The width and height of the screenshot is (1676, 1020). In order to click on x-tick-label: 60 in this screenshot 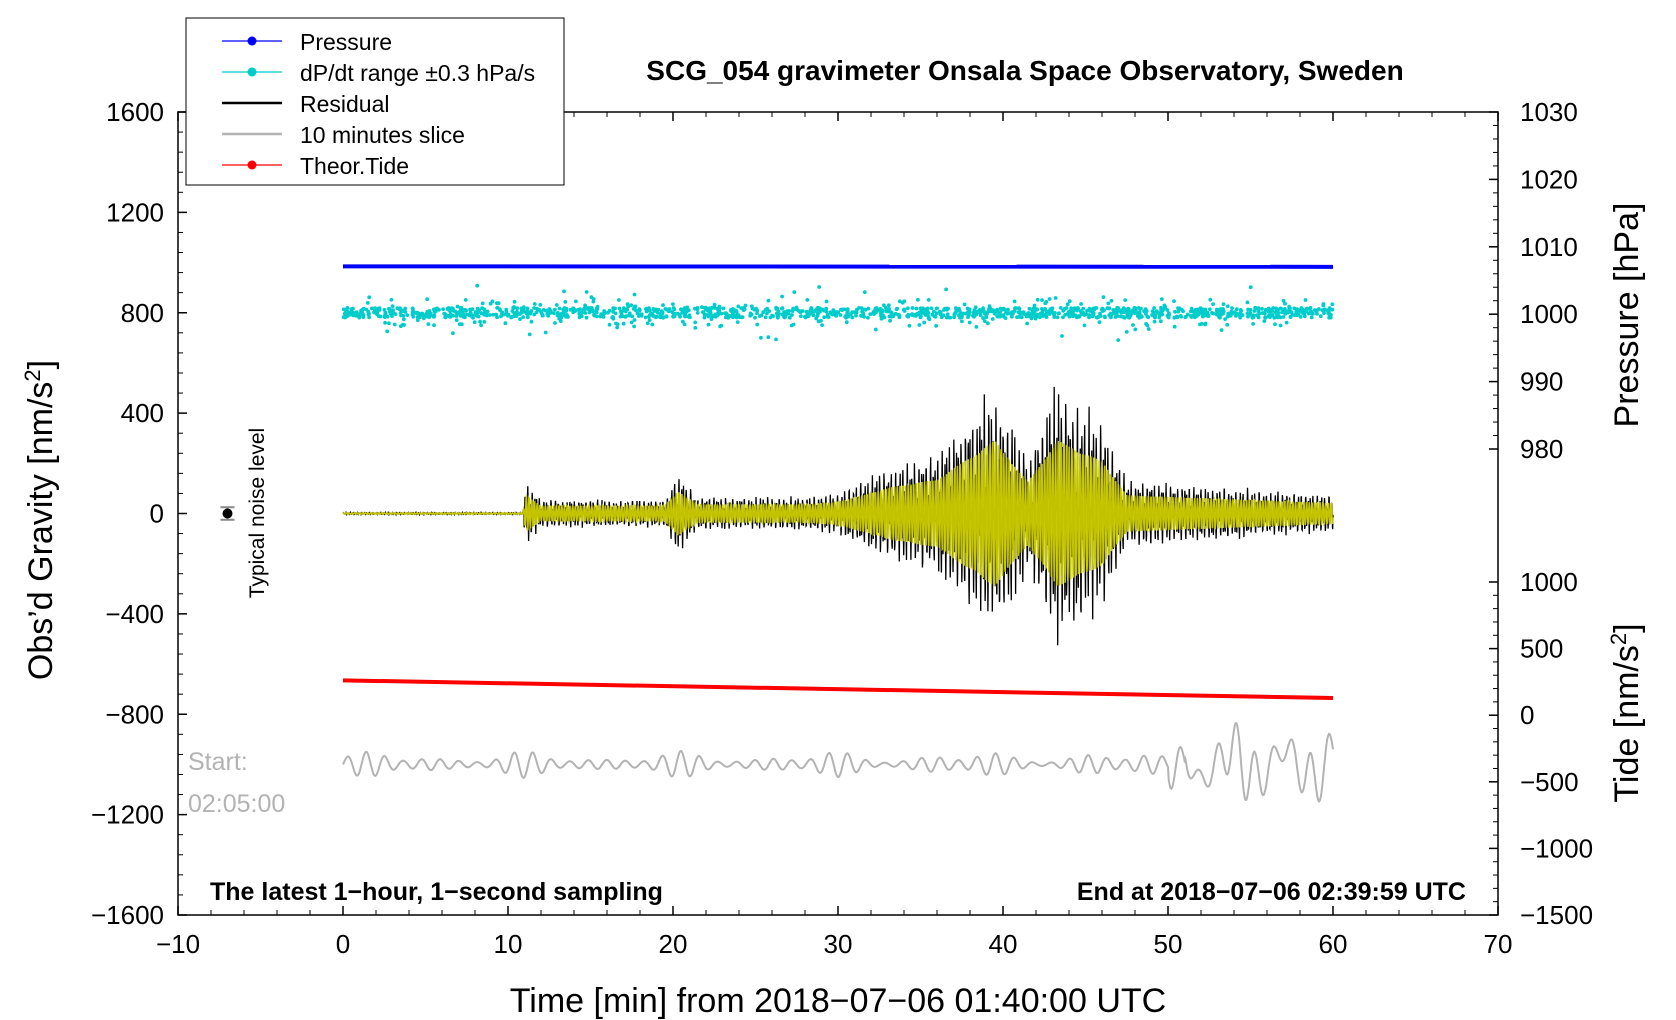, I will do `click(1333, 944)`.